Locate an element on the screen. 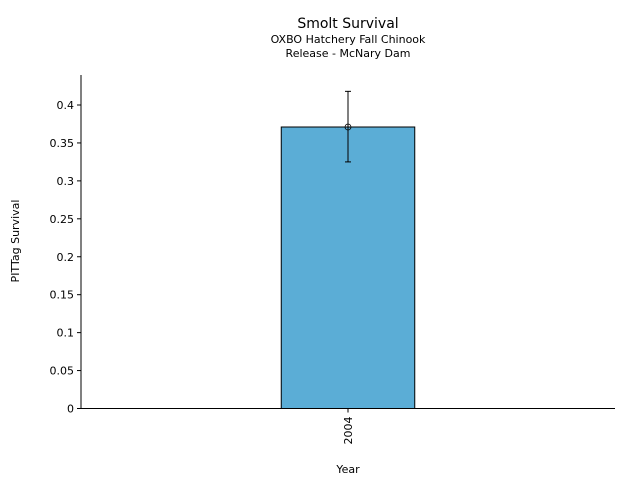  y-tick-label: 0.1 is located at coordinates (66, 333).